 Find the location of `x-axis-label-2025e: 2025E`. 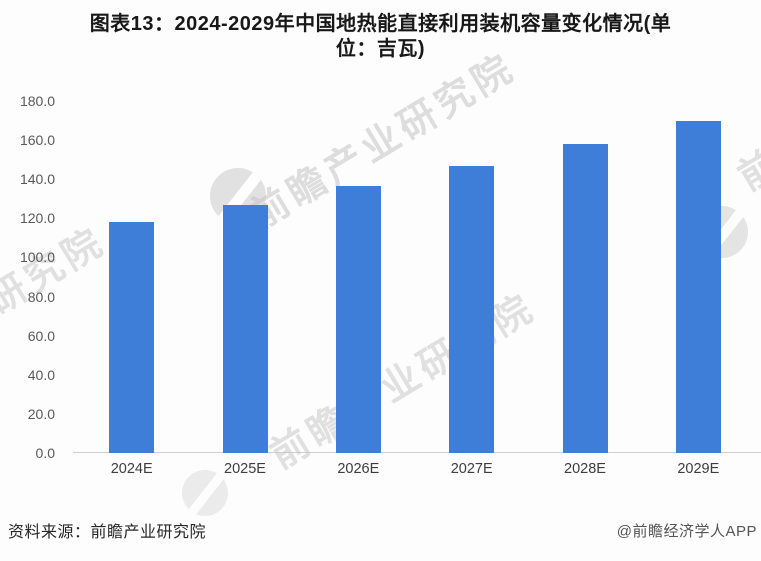

x-axis-label-2025e: 2025E is located at coordinates (245, 469).